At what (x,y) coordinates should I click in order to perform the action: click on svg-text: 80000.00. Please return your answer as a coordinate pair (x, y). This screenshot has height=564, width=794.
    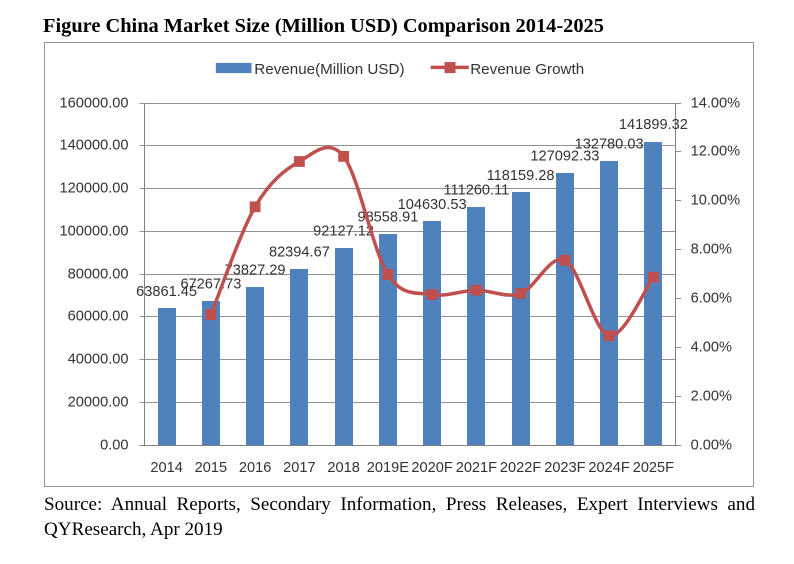
    Looking at the image, I should click on (98, 274).